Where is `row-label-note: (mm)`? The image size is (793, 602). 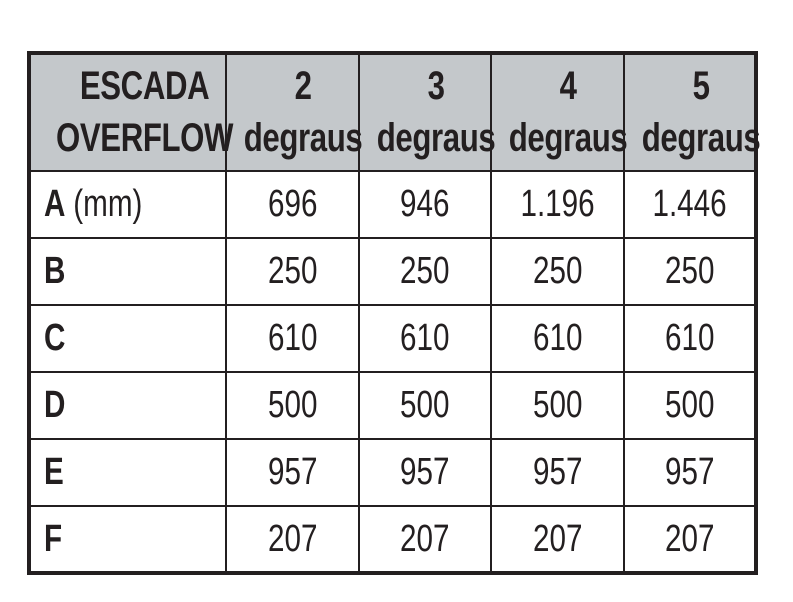
row-label-note: (mm) is located at coordinates (104, 204).